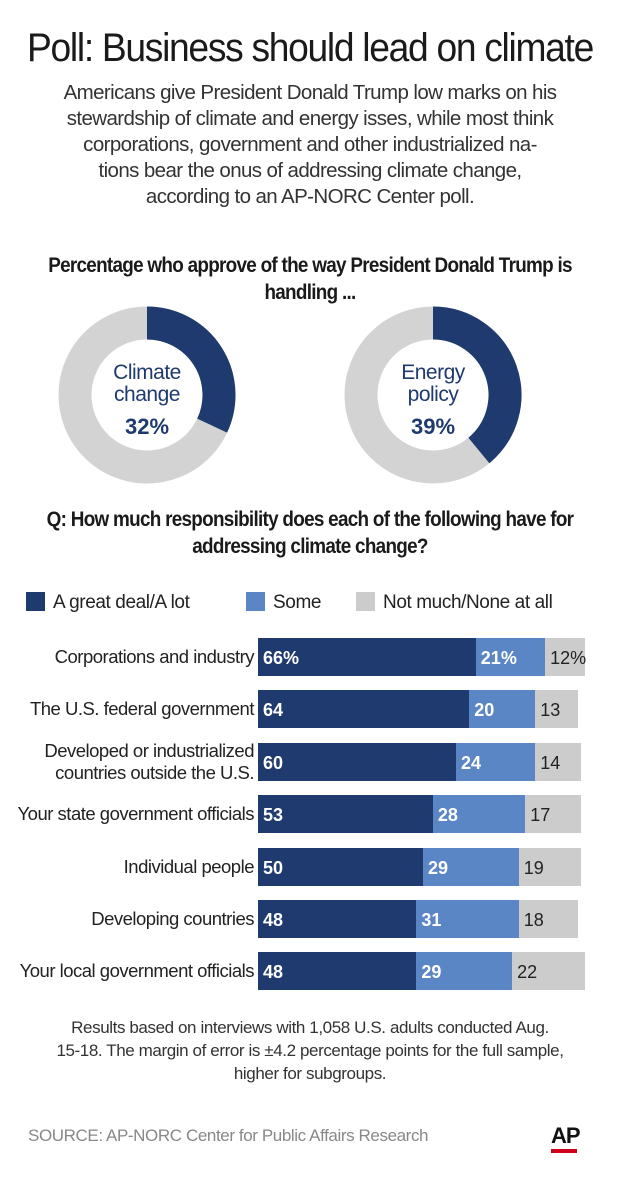 Image resolution: width=620 pixels, height=1198 pixels. What do you see at coordinates (297, 602) in the screenshot?
I see `legend-label: Some` at bounding box center [297, 602].